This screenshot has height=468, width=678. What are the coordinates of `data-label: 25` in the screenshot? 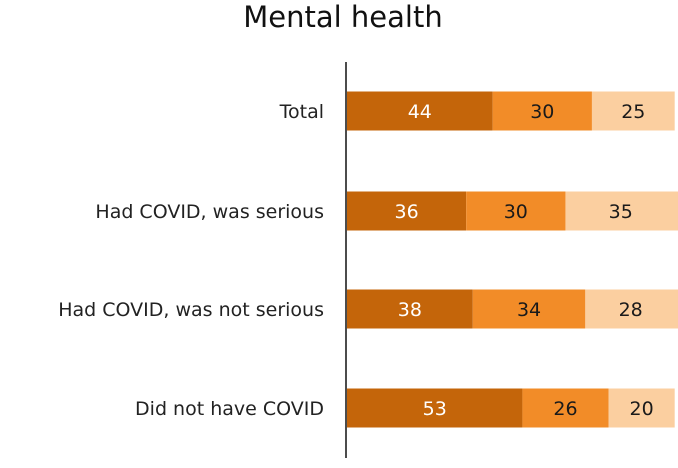 It's located at (633, 112).